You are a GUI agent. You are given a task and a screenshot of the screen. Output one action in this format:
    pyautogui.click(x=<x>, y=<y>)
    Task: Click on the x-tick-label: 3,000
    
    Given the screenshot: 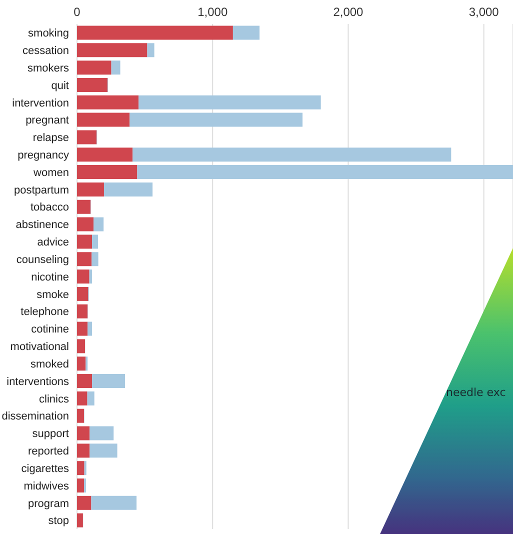 What is the action you would take?
    pyautogui.click(x=484, y=12)
    